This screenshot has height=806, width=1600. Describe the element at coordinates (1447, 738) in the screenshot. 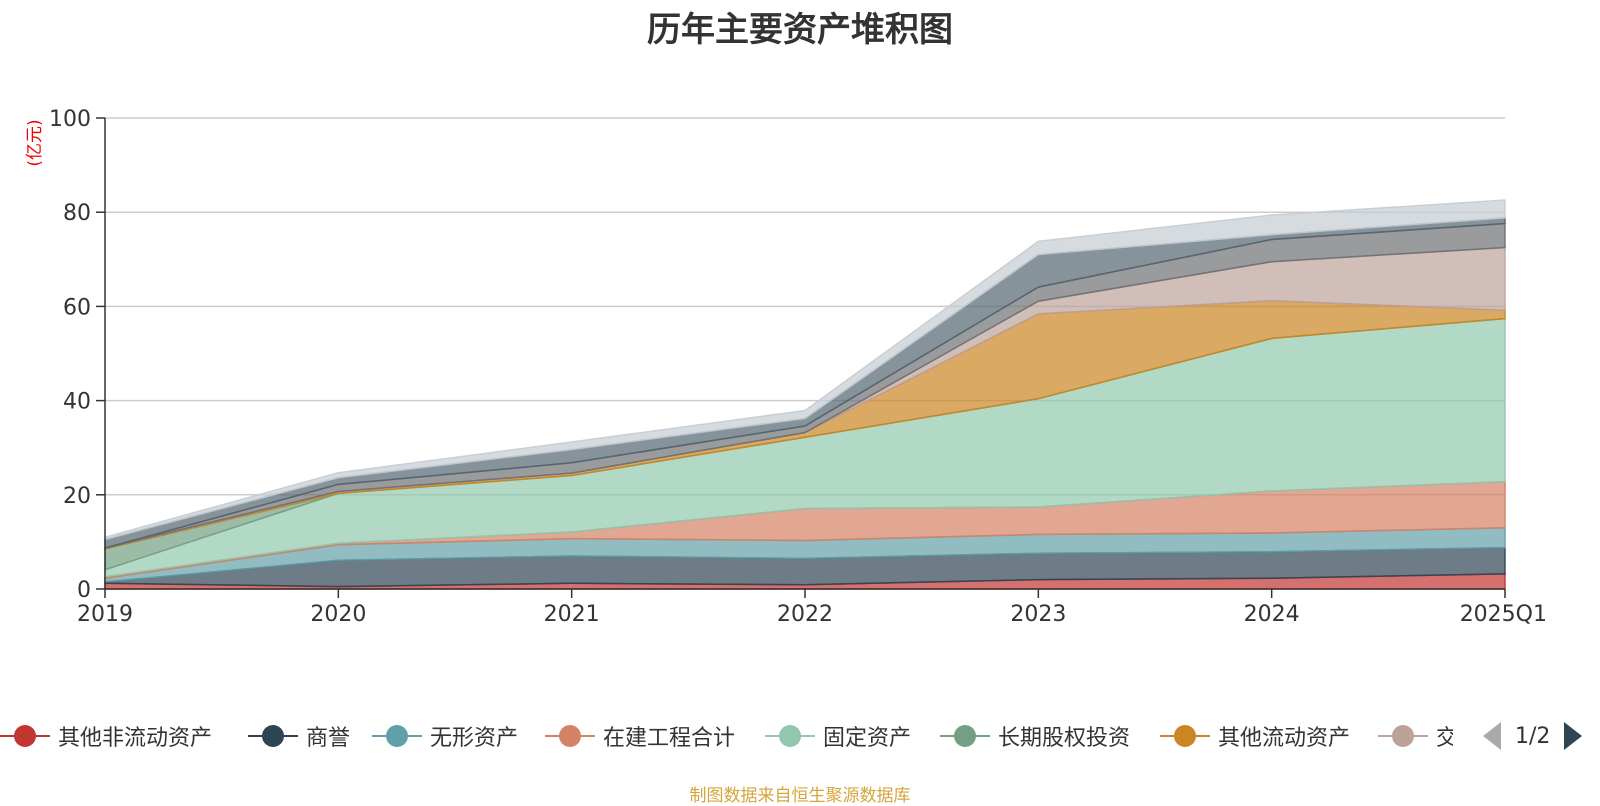

I see `legend-label: 交` at that location.